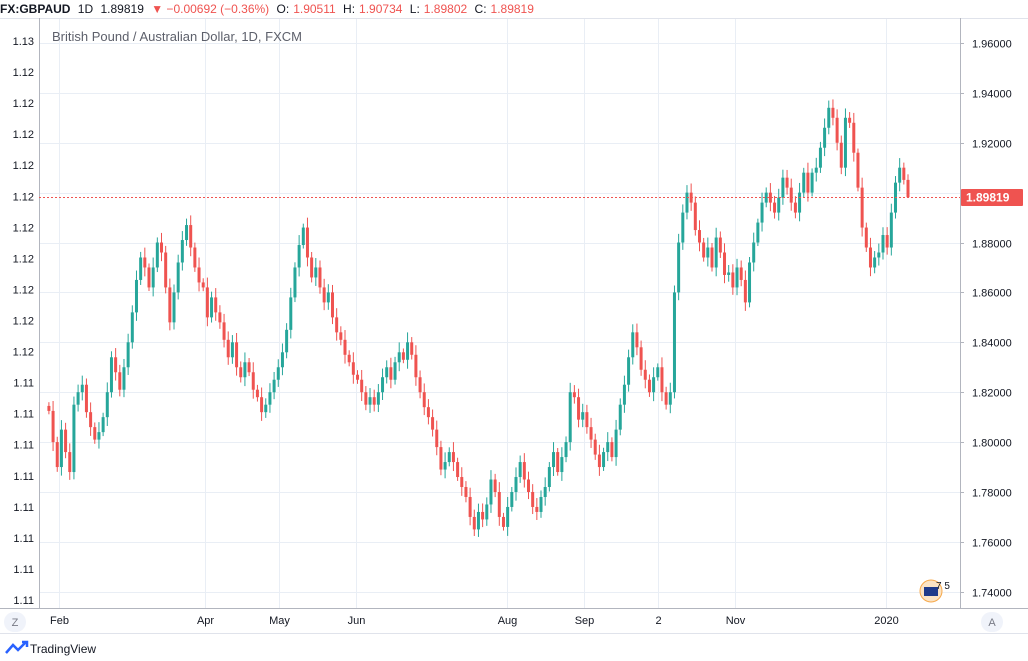  I want to click on symbol-name: FX:GBPAUD, so click(35, 9).